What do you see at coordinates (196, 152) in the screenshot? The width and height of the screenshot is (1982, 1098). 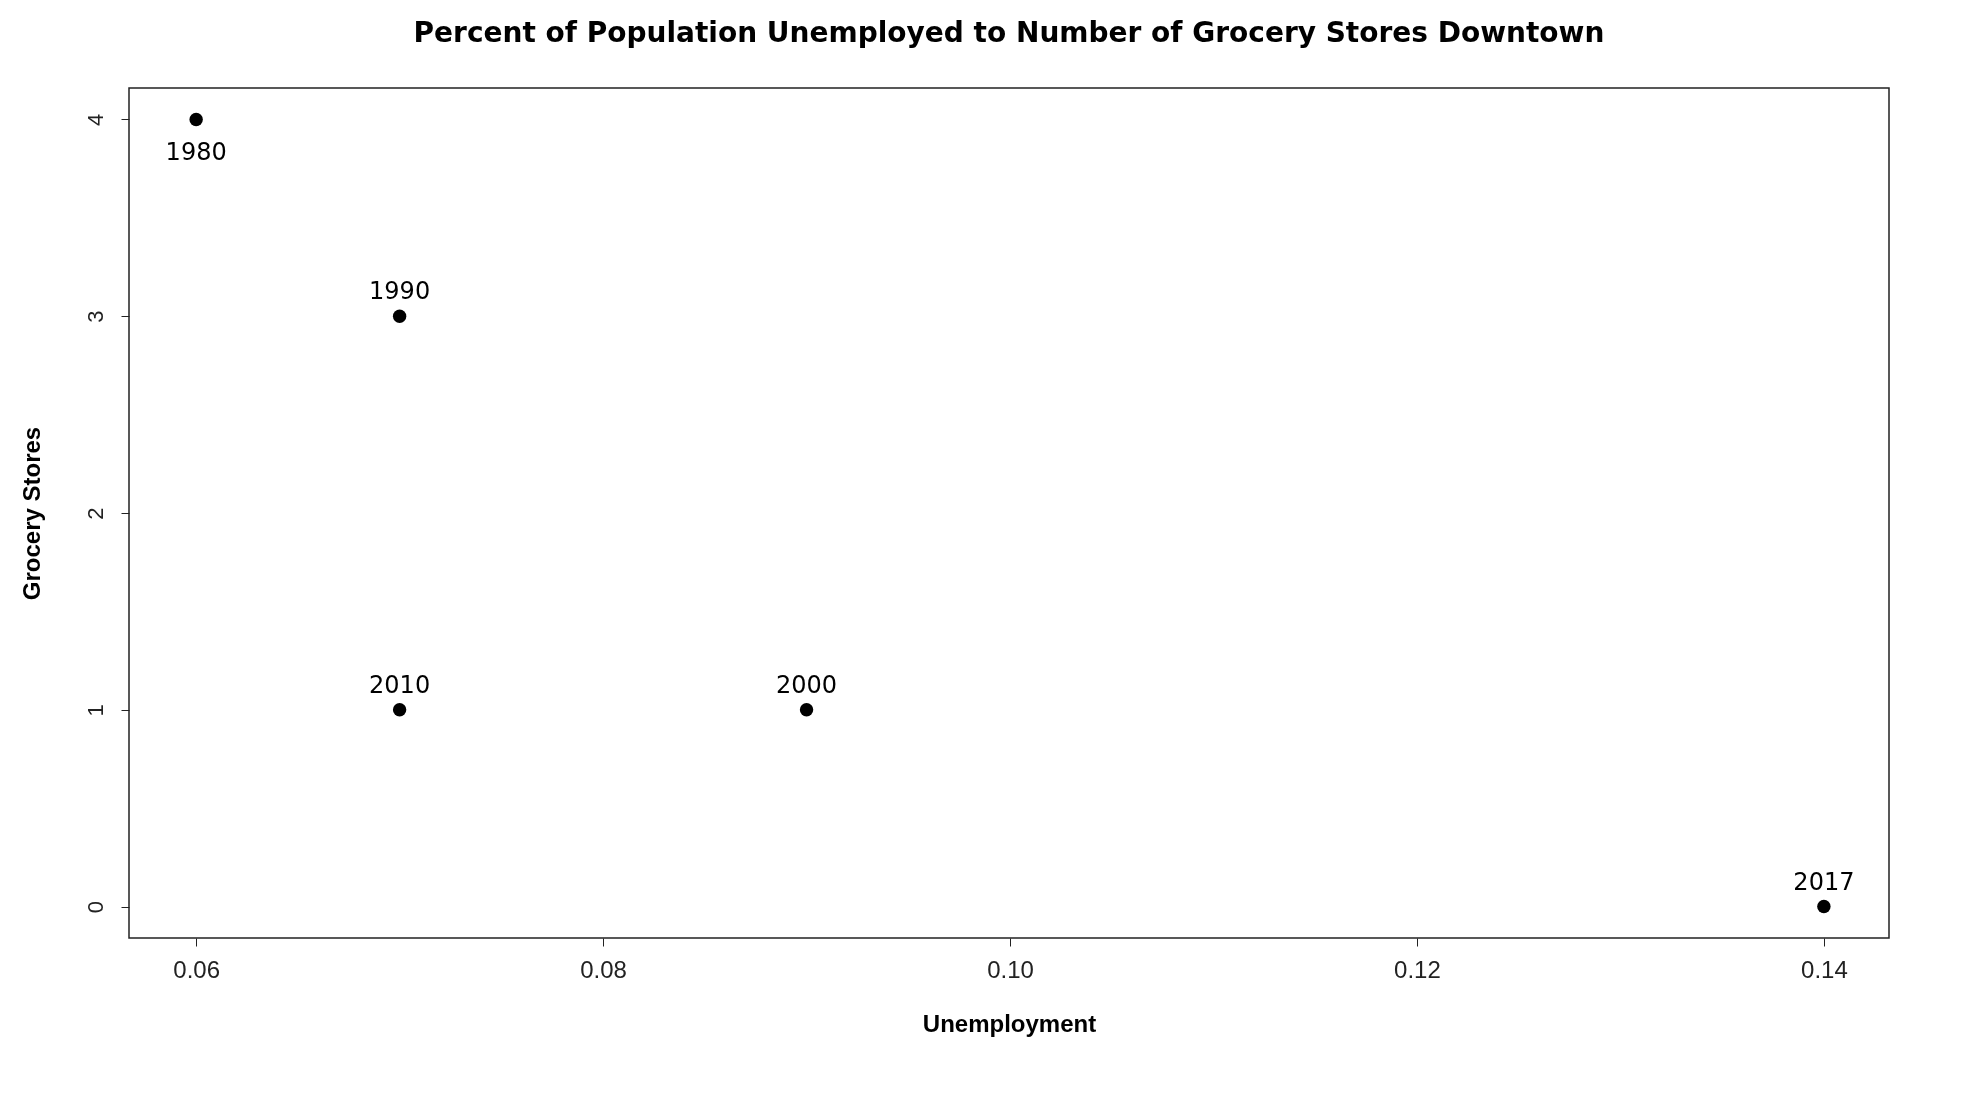 I see `annotation: 1980` at bounding box center [196, 152].